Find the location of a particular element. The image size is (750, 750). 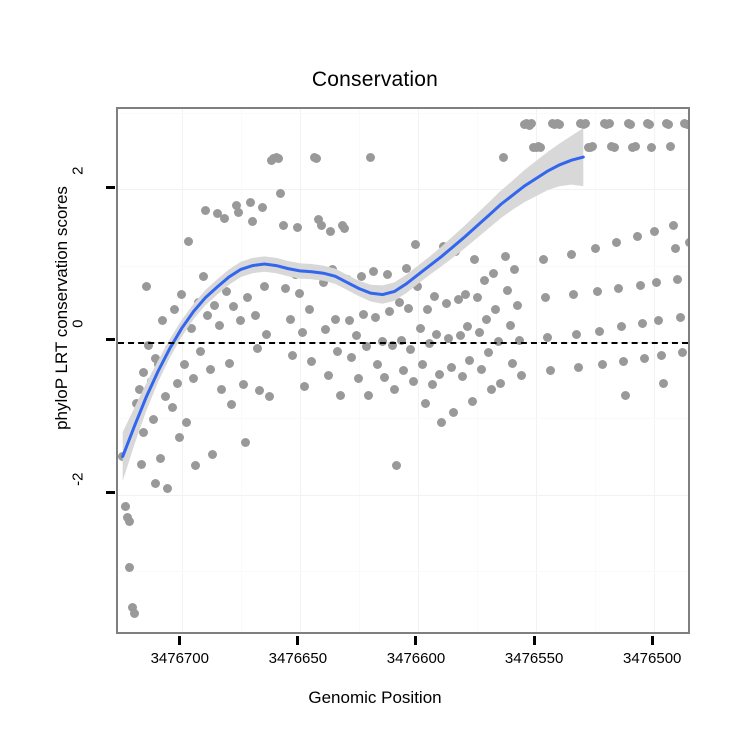

grid-line-horizontal-minor is located at coordinates (403, 113).